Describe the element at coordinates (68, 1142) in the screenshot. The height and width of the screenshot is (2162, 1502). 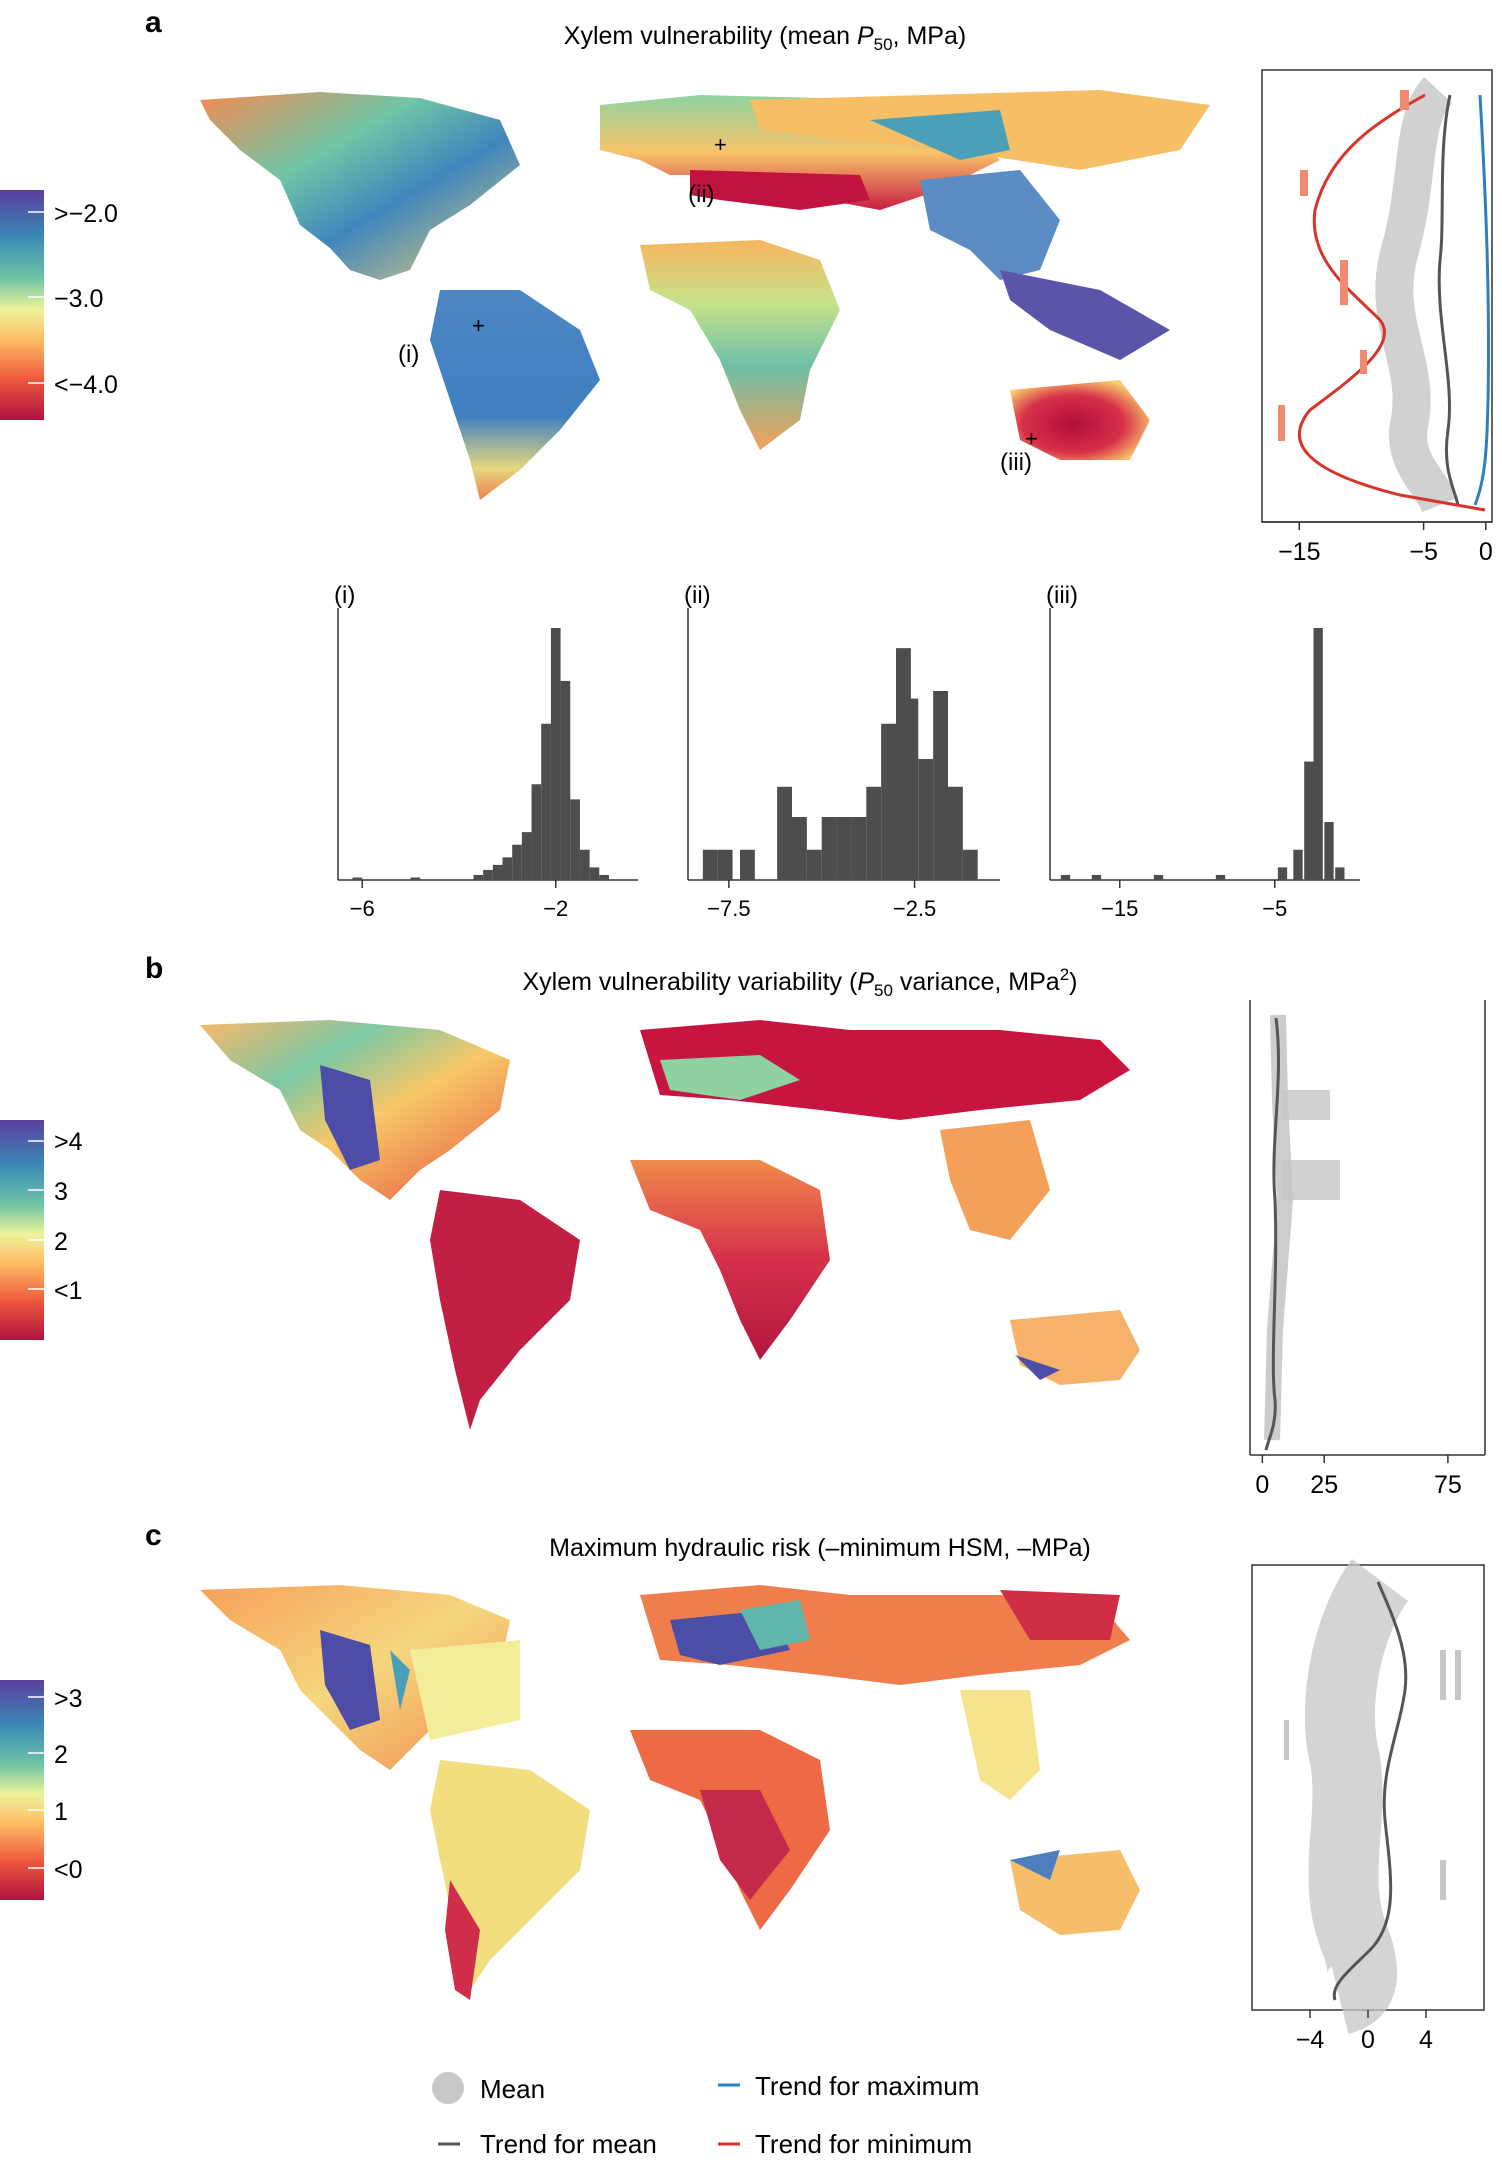
I see `colorbar-label: >4` at that location.